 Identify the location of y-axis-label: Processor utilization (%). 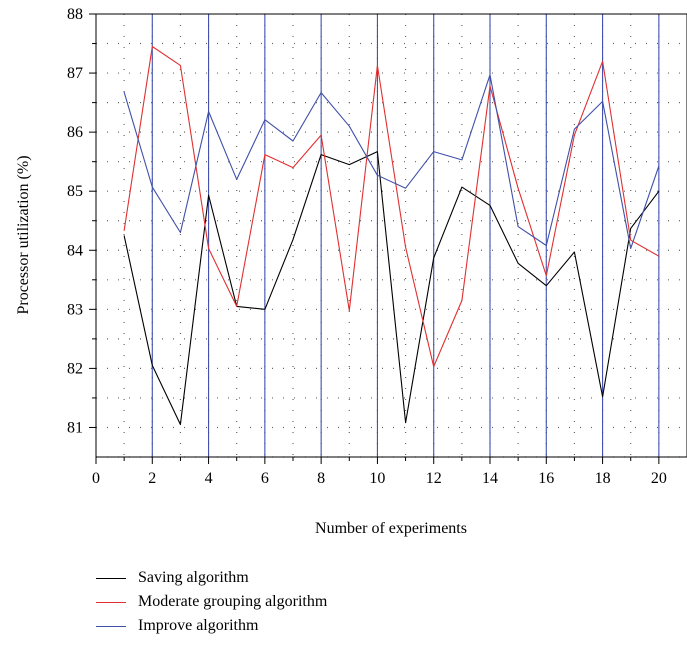
(23, 234).